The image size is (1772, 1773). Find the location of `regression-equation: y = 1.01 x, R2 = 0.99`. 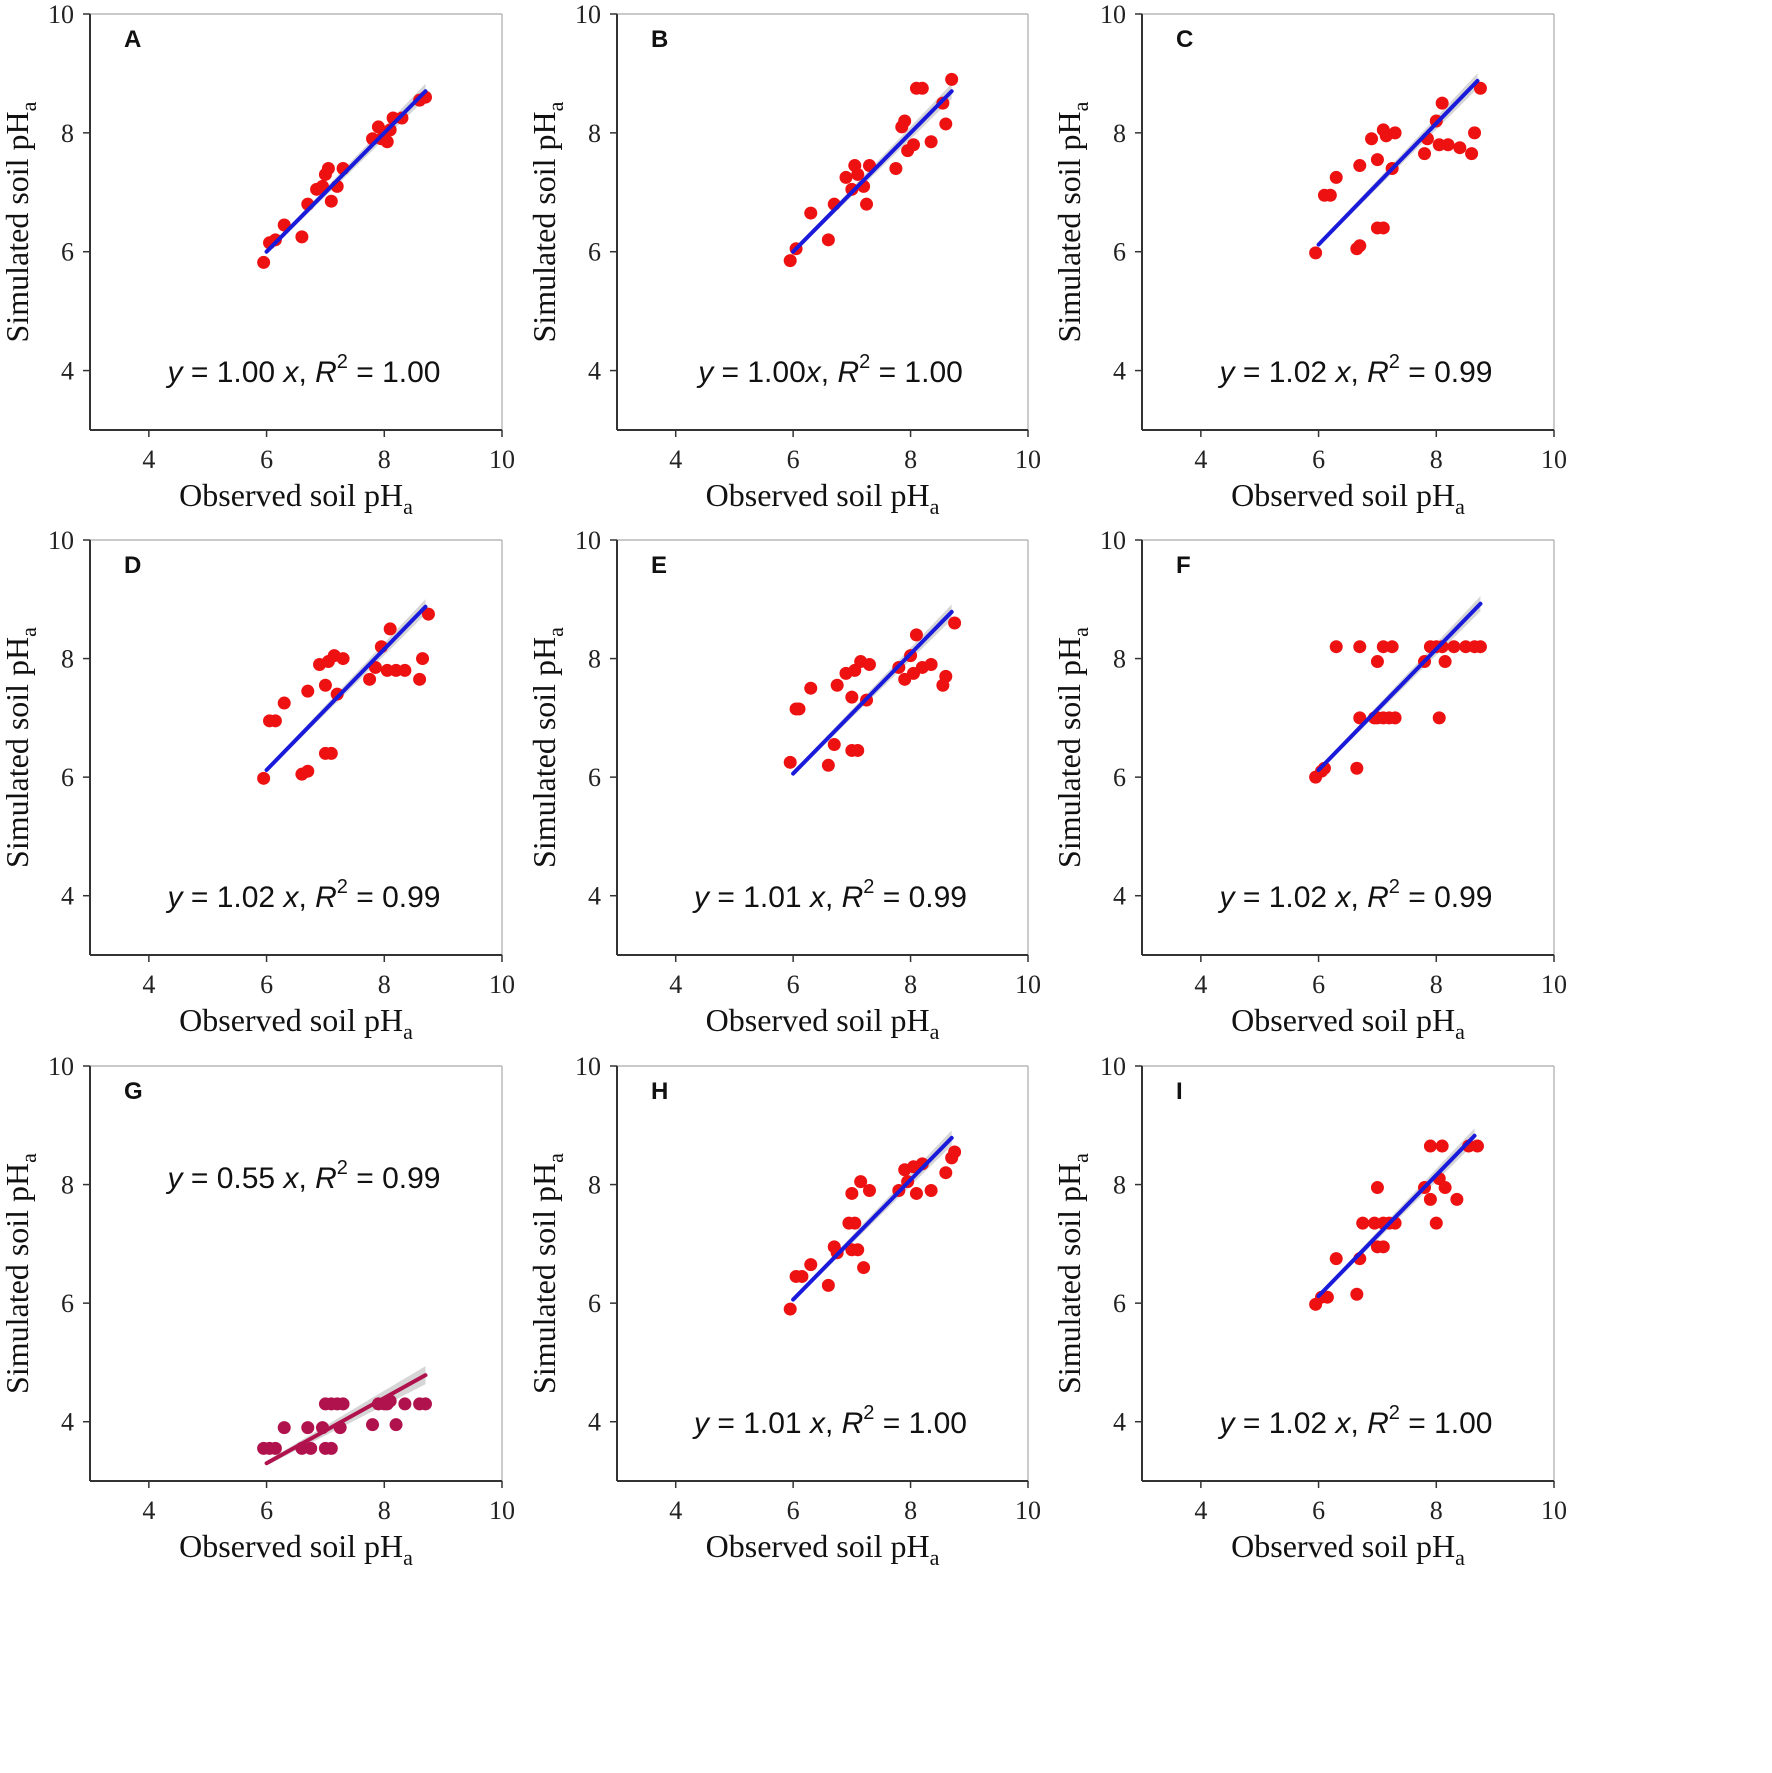

regression-equation: y = 1.01 x, R2 = 0.99 is located at coordinates (829, 895).